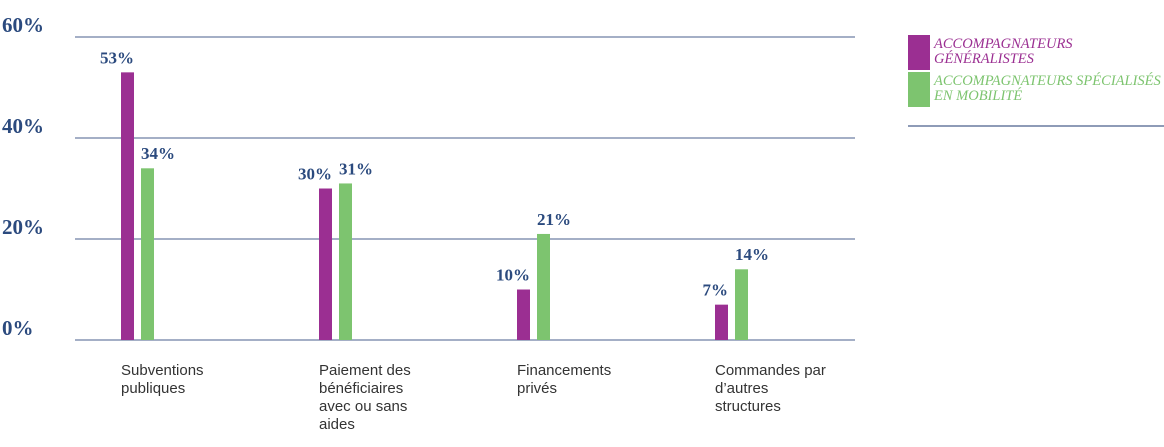 Image resolution: width=1164 pixels, height=447 pixels. Describe the element at coordinates (162, 379) in the screenshot. I see `x-tick-label: Subventions publiques` at that location.